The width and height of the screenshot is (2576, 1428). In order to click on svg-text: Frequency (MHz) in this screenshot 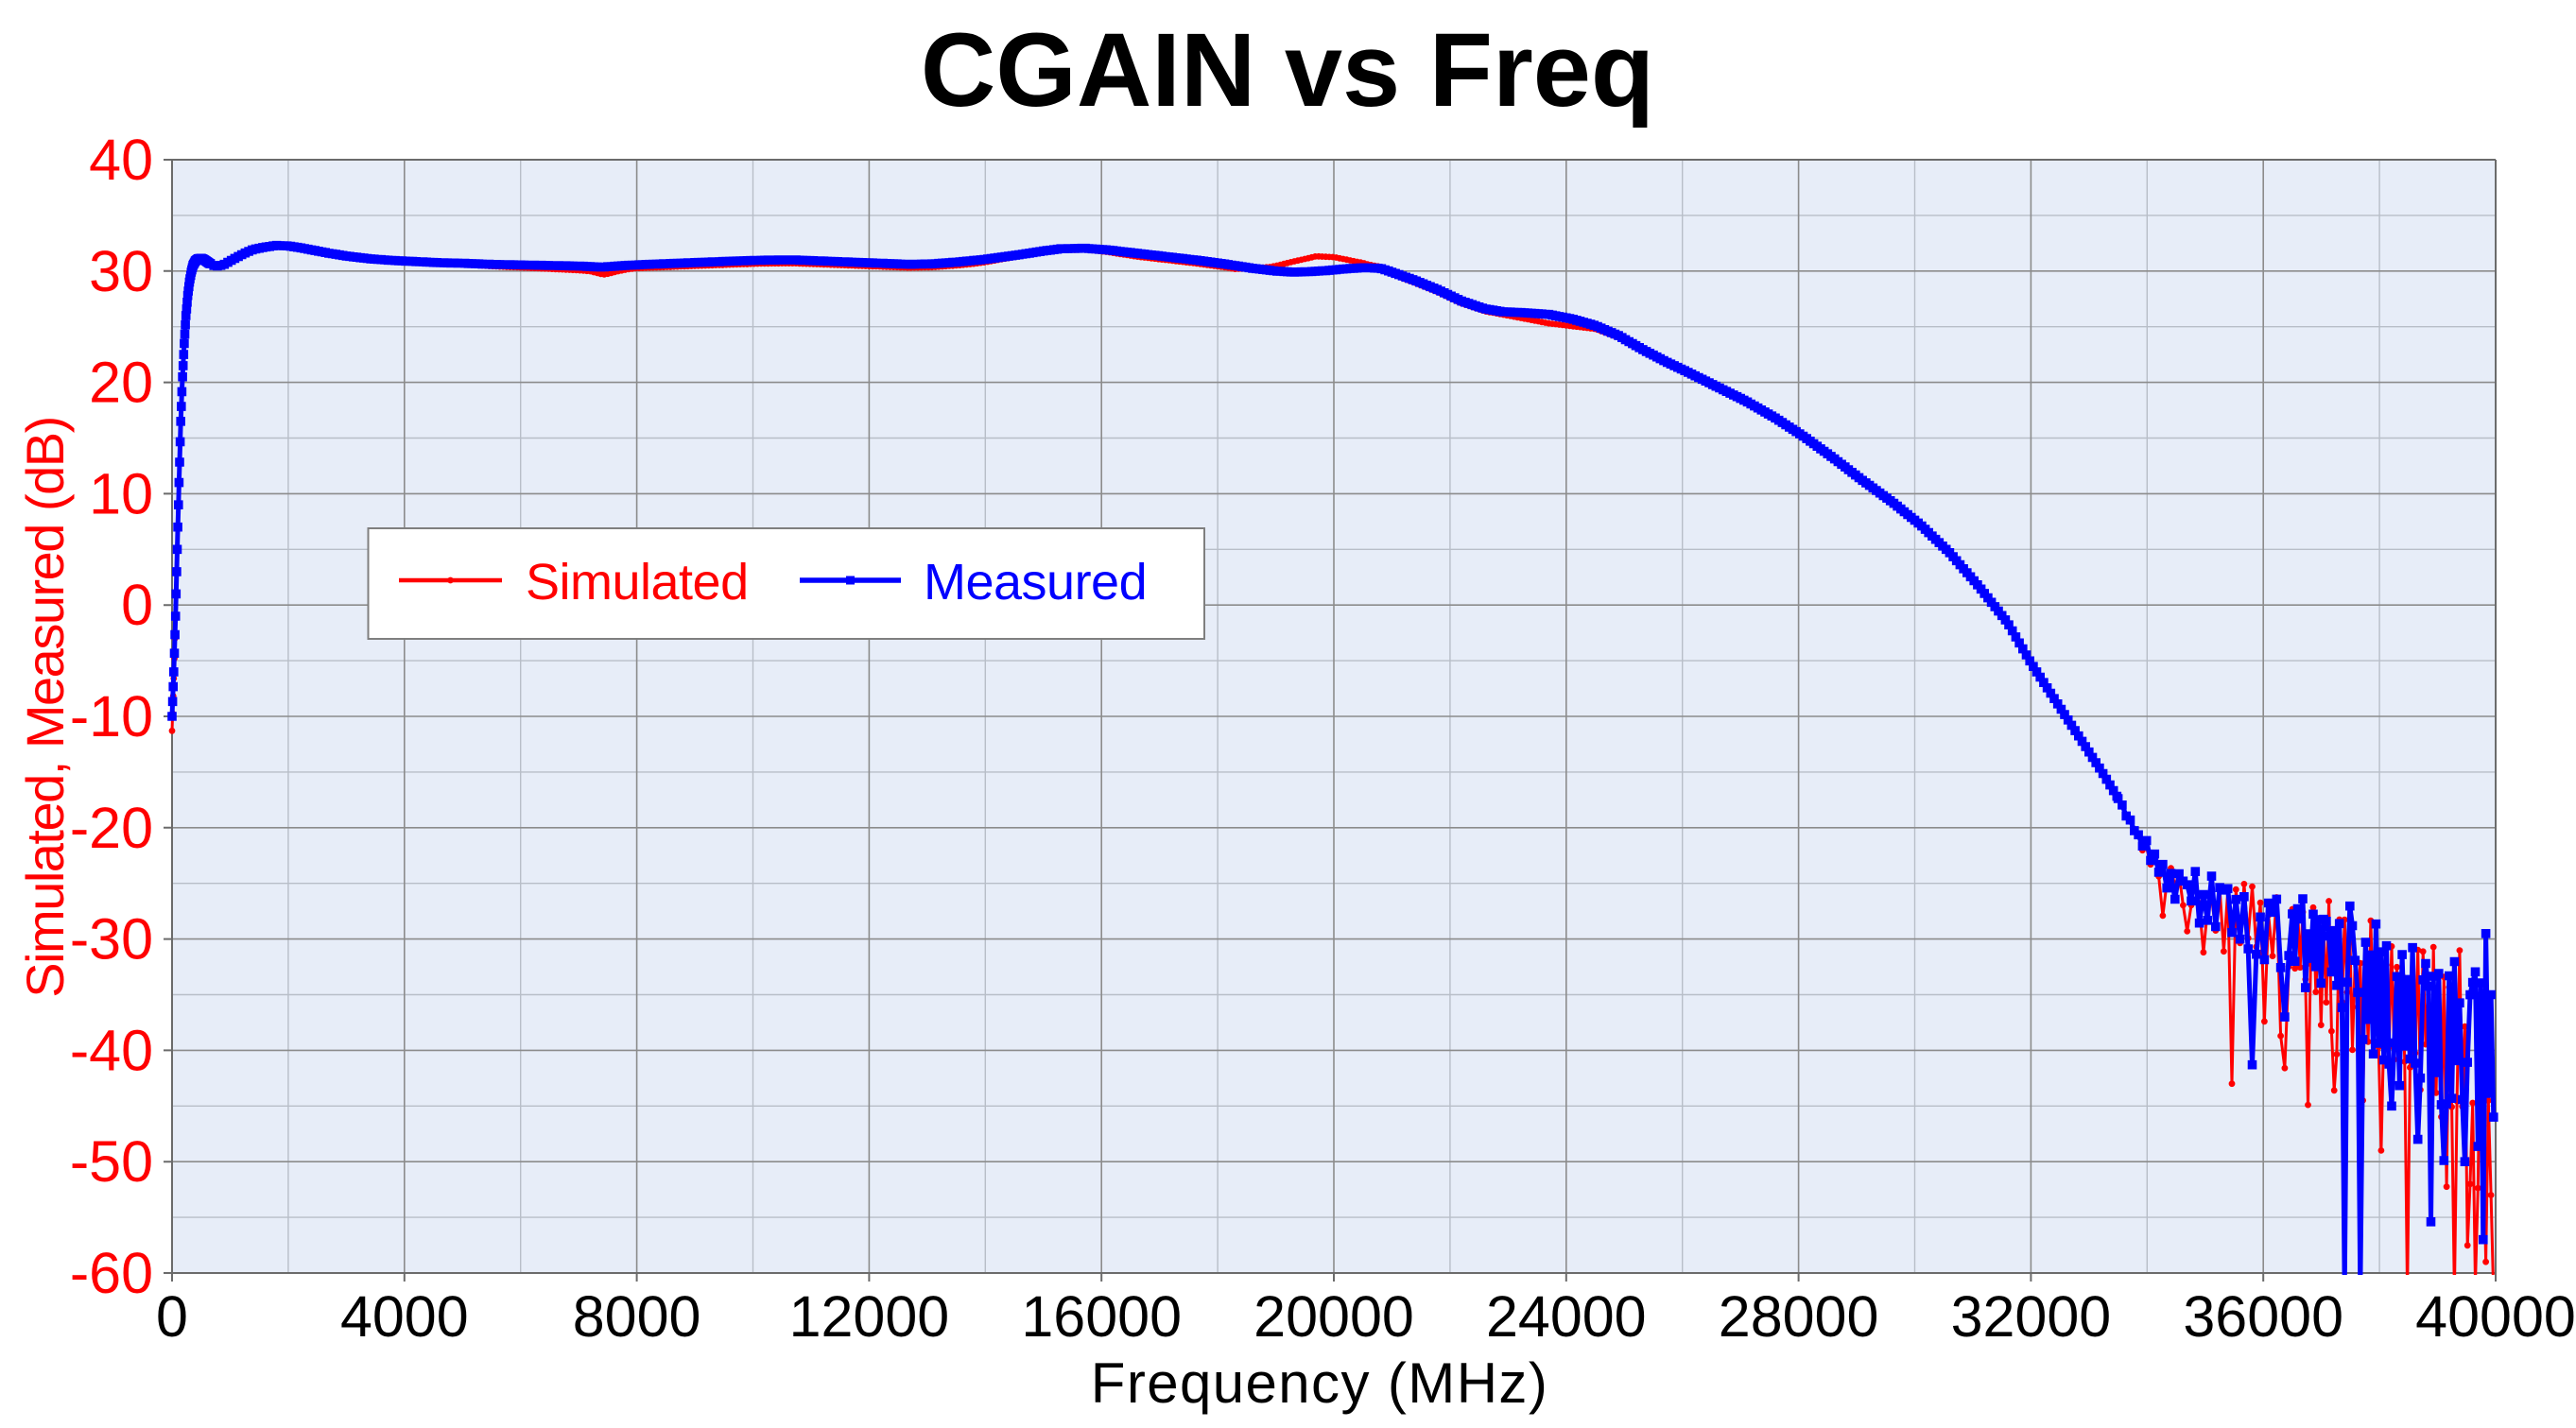, I will do `click(1319, 1383)`.